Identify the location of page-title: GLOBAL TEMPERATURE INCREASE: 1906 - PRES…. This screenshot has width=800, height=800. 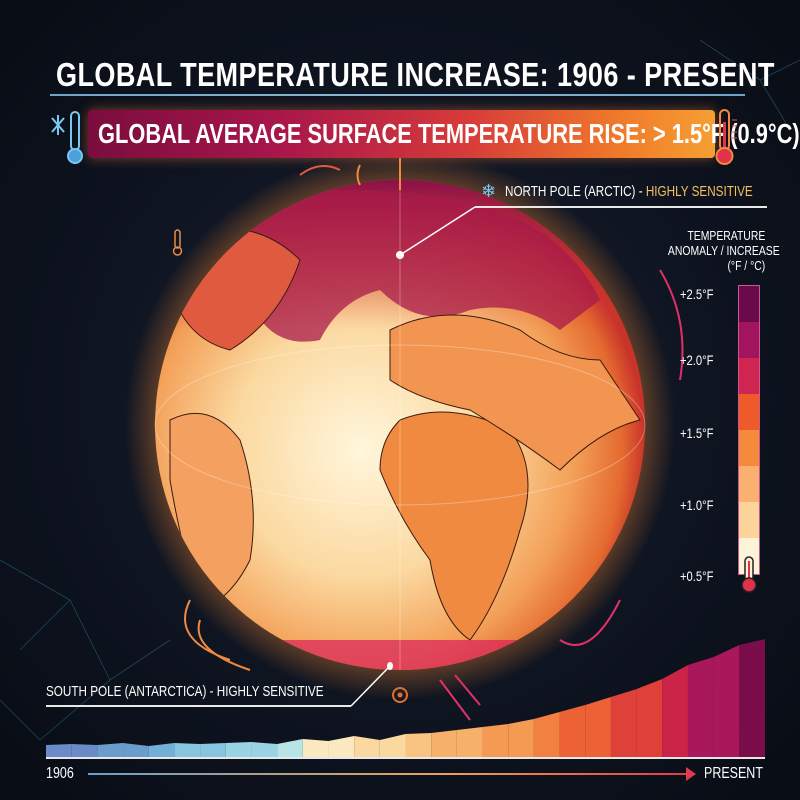
(415, 74).